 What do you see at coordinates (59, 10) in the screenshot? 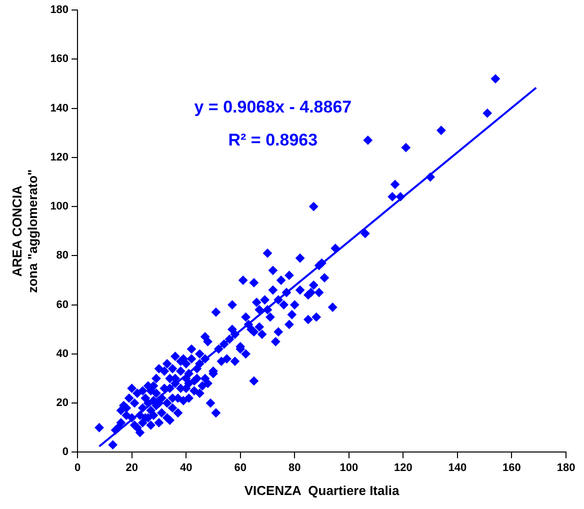
I see `y-tick-label: 180` at bounding box center [59, 10].